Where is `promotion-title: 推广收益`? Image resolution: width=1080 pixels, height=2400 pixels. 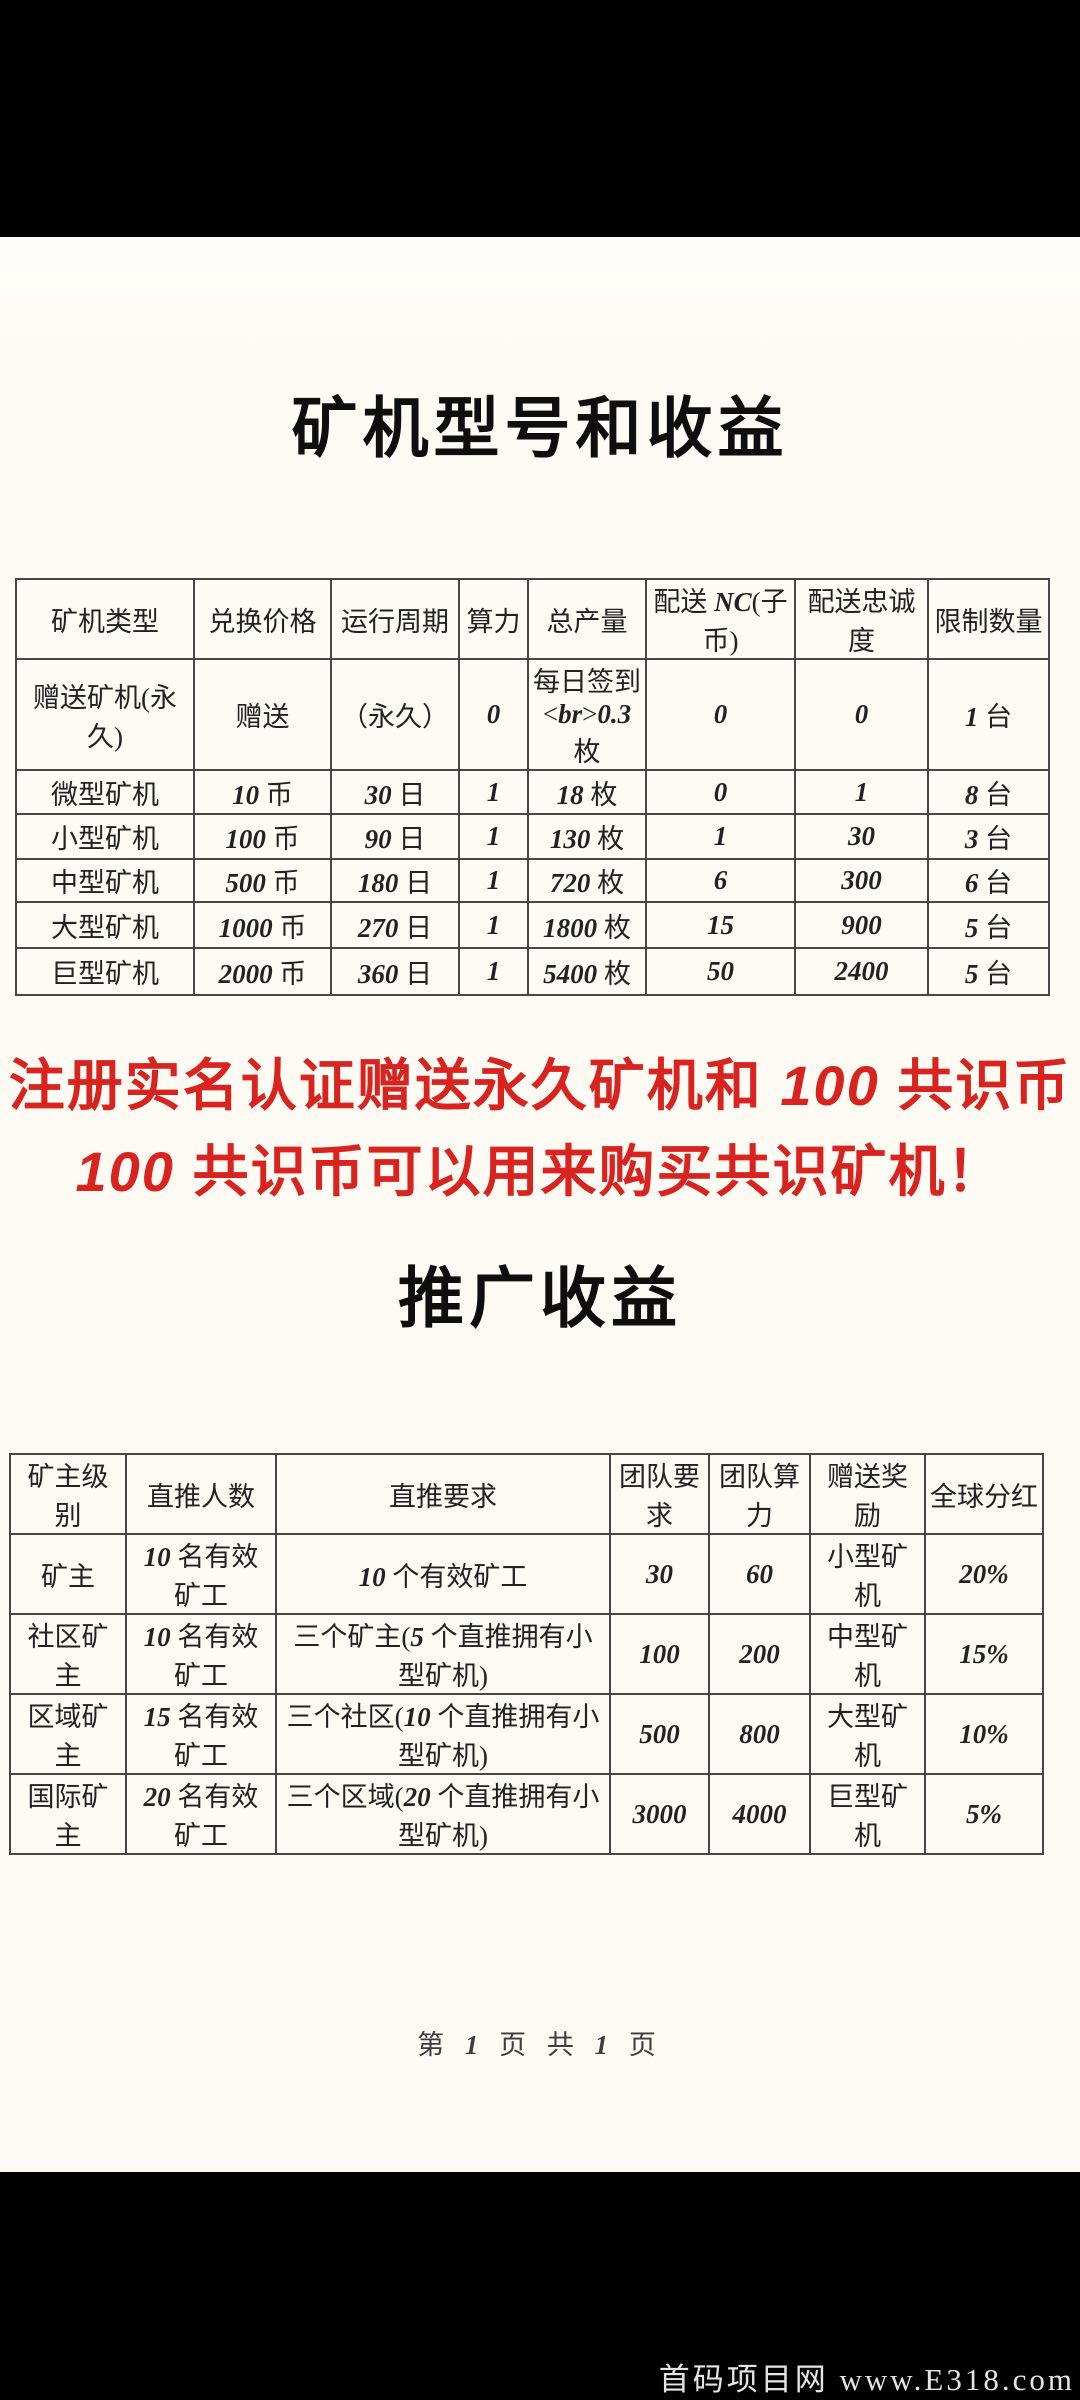 promotion-title: 推广收益 is located at coordinates (540, 1298).